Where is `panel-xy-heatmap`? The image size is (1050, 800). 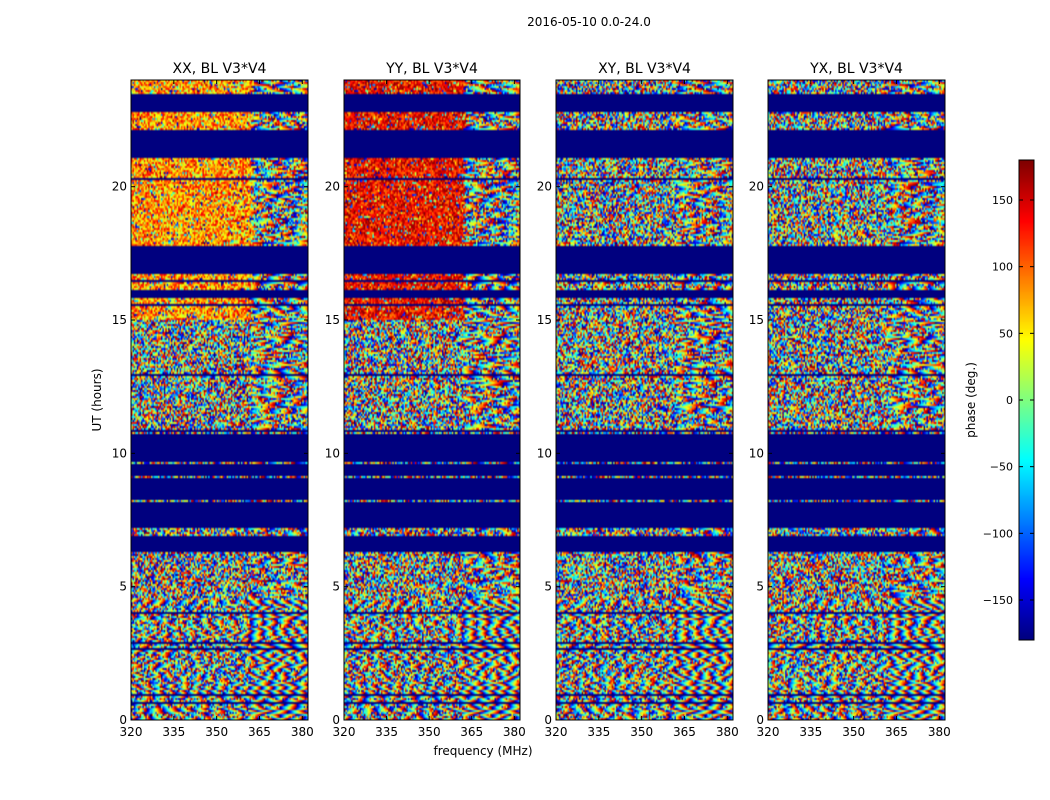
panel-xy-heatmap is located at coordinates (644, 400).